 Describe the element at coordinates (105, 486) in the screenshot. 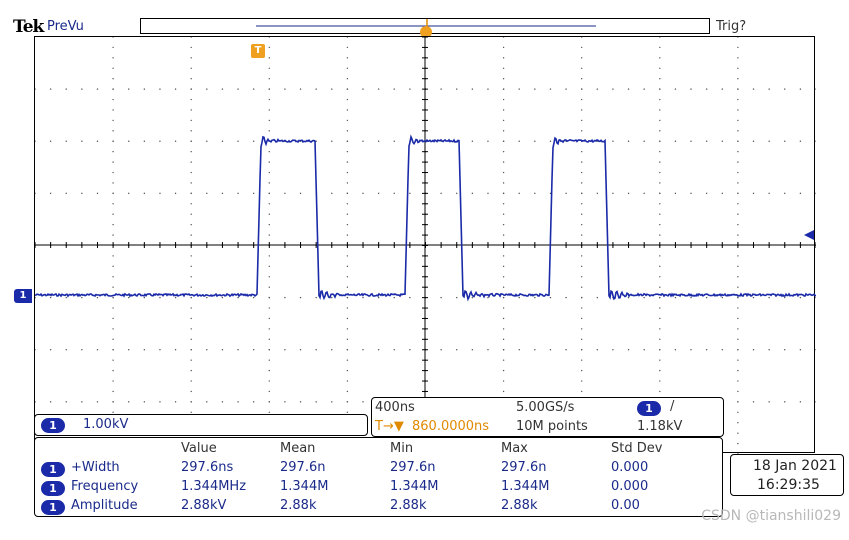

I see `measurement-name: Frequency` at that location.